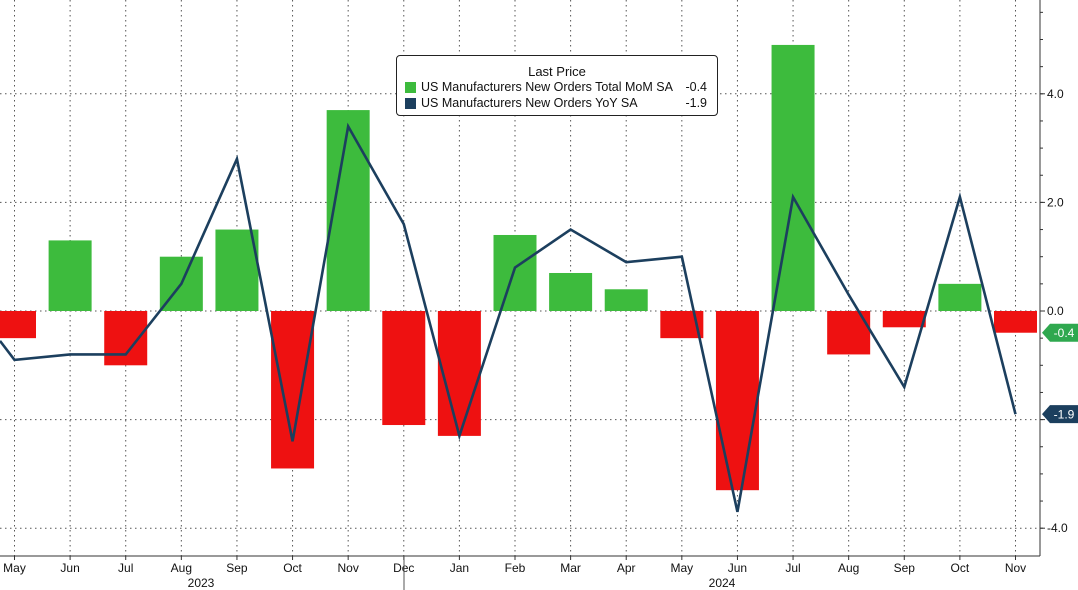 This screenshot has width=1078, height=590. I want to click on y-tick-label: 4.0, so click(1055, 94).